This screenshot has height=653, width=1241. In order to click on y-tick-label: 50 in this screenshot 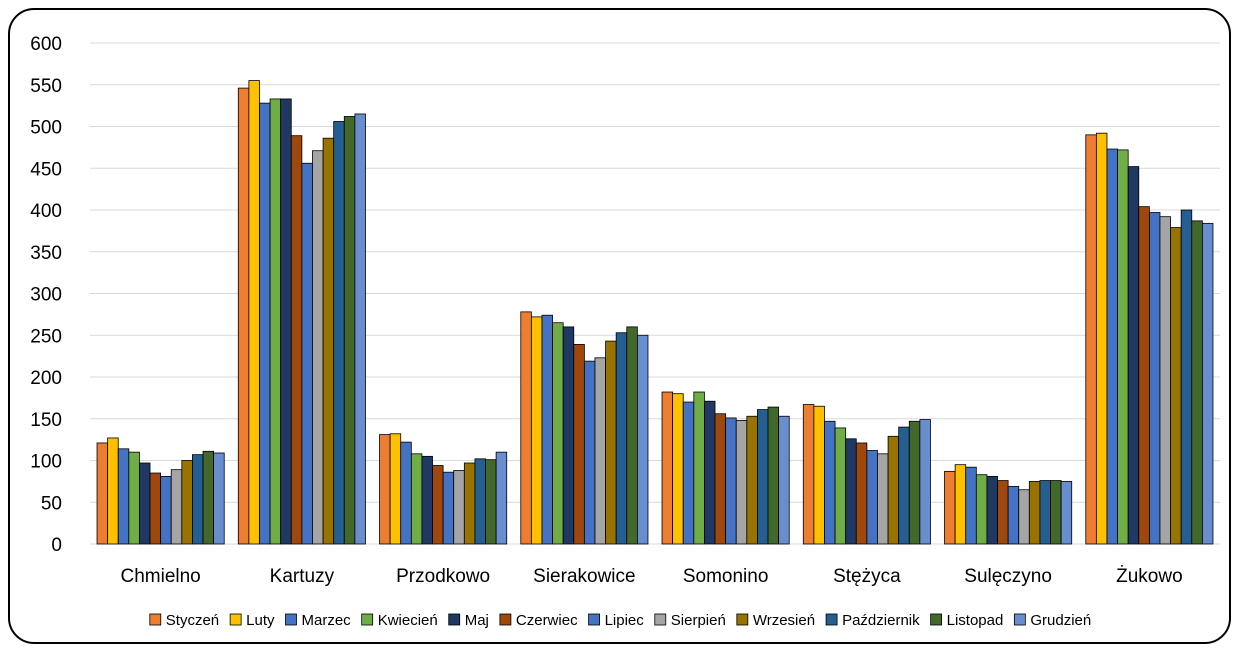, I will do `click(51, 503)`.